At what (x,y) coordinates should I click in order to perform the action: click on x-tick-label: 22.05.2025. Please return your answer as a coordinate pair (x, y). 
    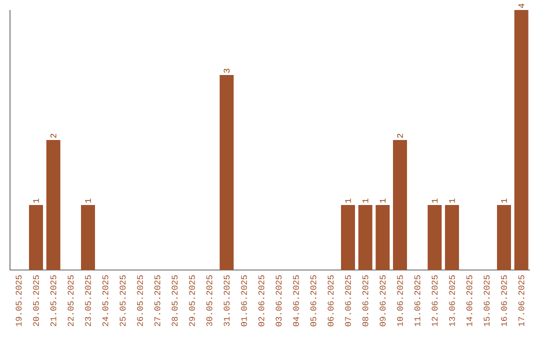
    Looking at the image, I should click on (71, 300).